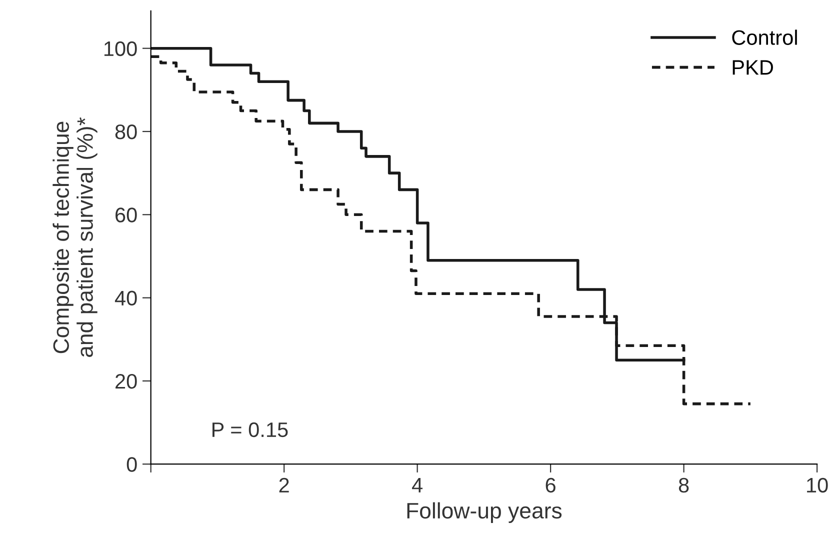 Image resolution: width=838 pixels, height=546 pixels. I want to click on y-tick-label: 100, so click(120, 48).